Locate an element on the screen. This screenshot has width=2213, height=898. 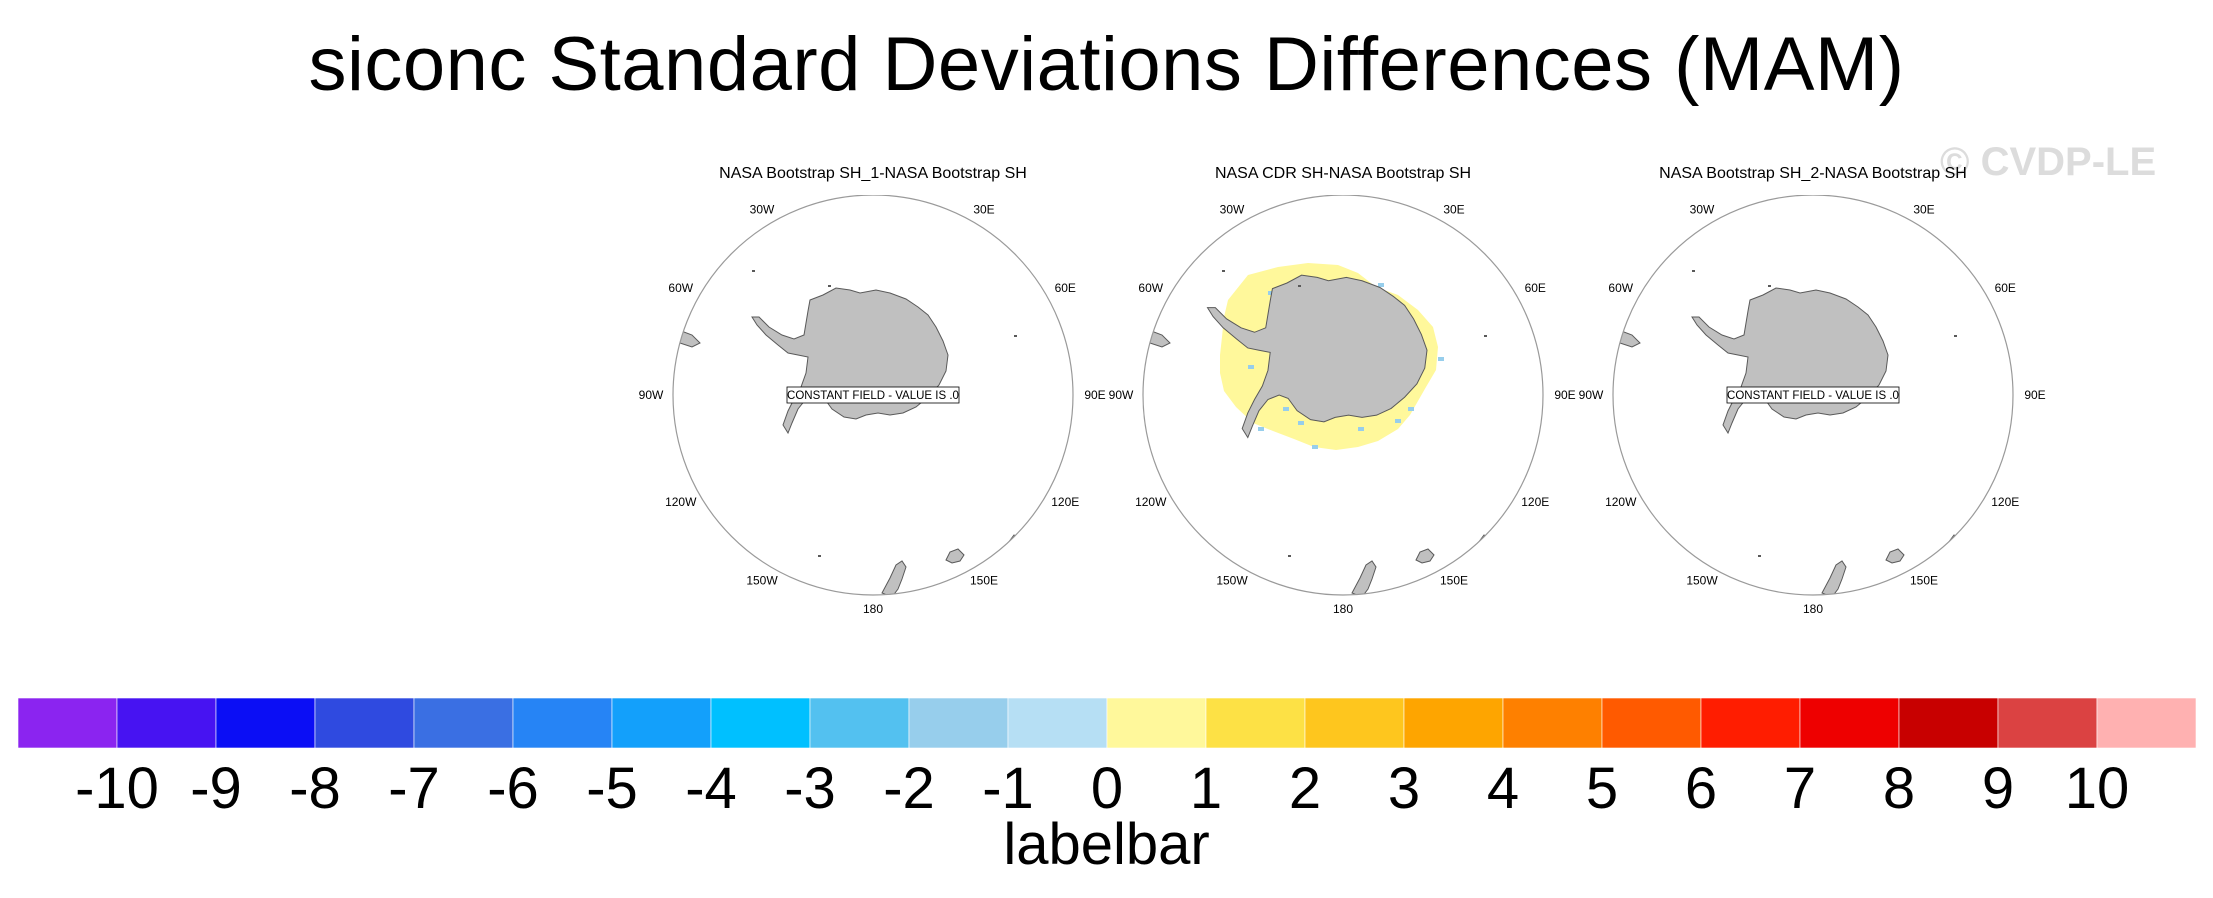
labelbar-tick: -1 is located at coordinates (1008, 788).